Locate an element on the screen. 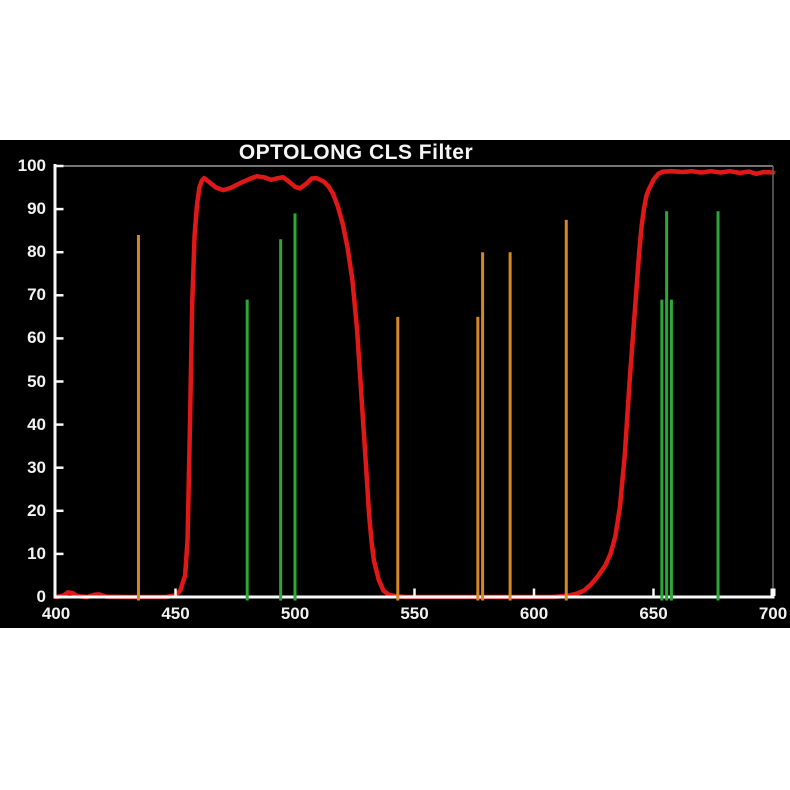  x-tick-label: 700 is located at coordinates (773, 613).